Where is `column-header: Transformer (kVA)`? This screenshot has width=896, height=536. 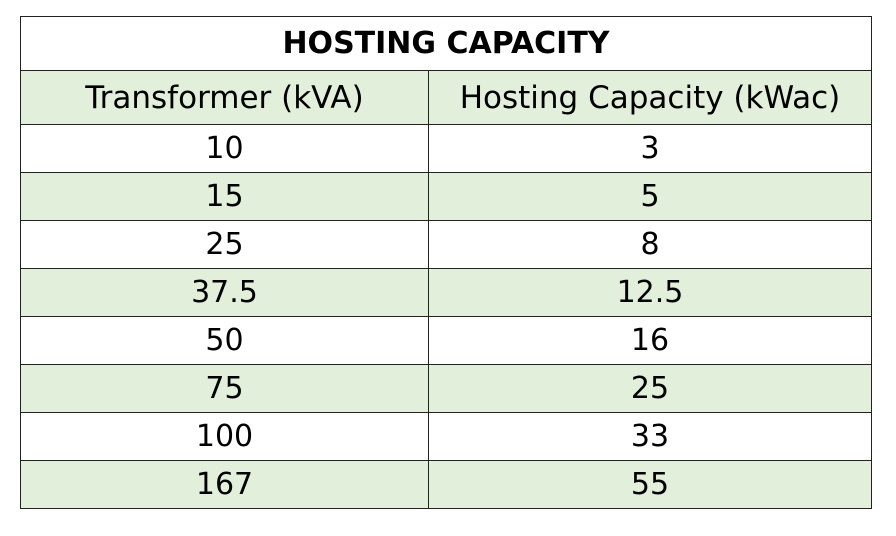 column-header: Transformer (kVA) is located at coordinates (224, 97).